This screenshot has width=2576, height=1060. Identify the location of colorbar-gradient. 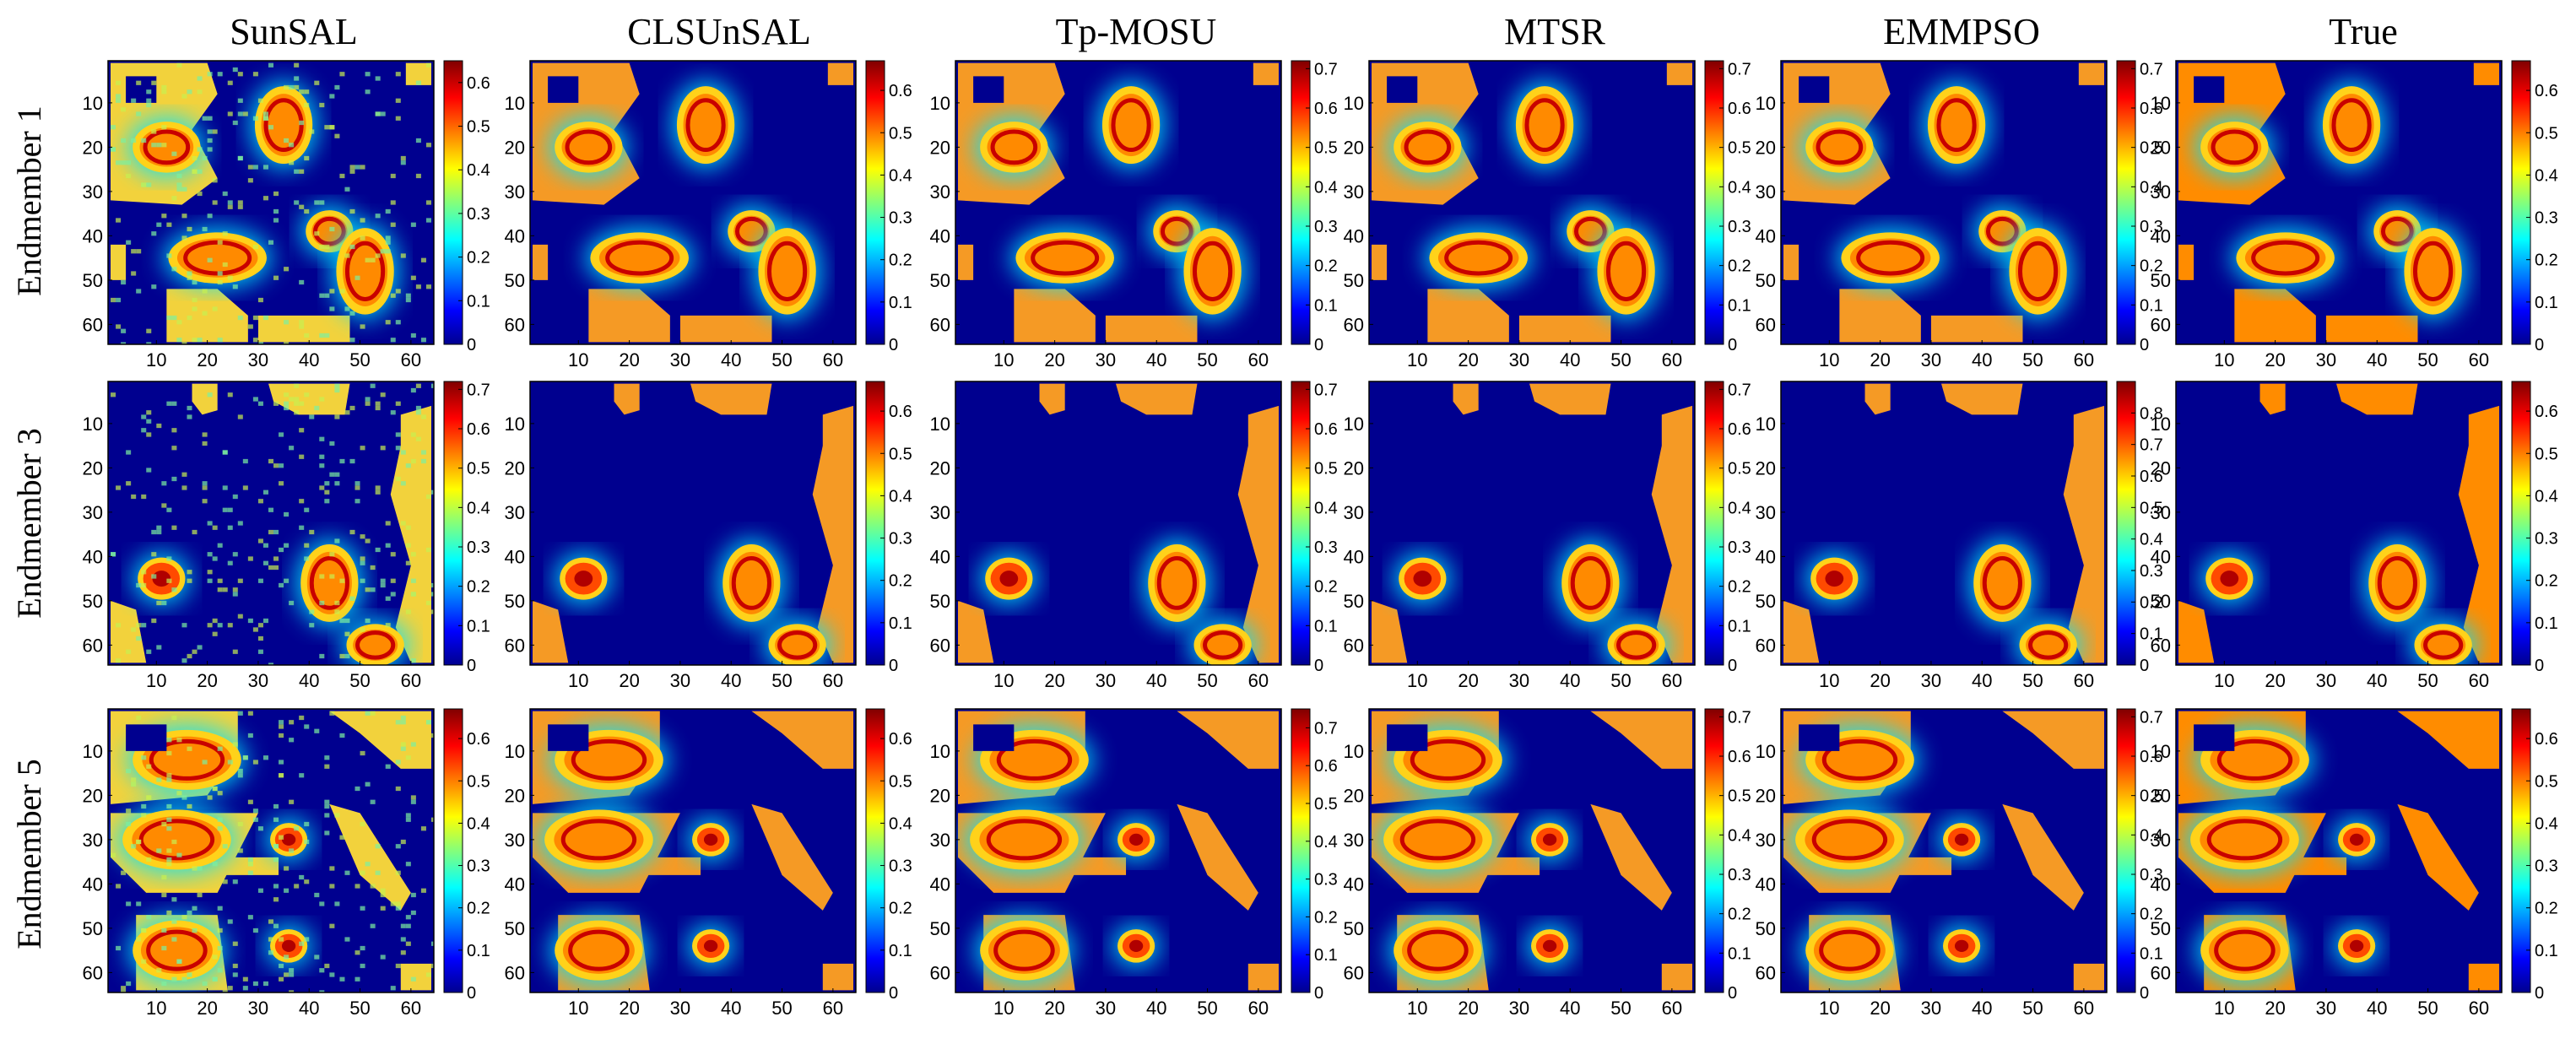
(2126, 202).